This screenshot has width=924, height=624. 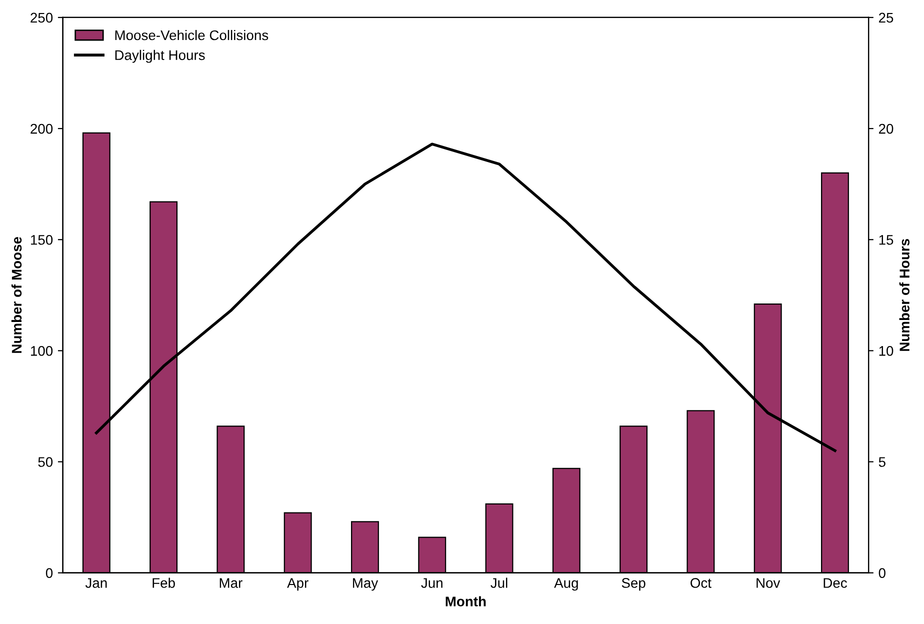 I want to click on x-tick-label: Mar, so click(x=231, y=583).